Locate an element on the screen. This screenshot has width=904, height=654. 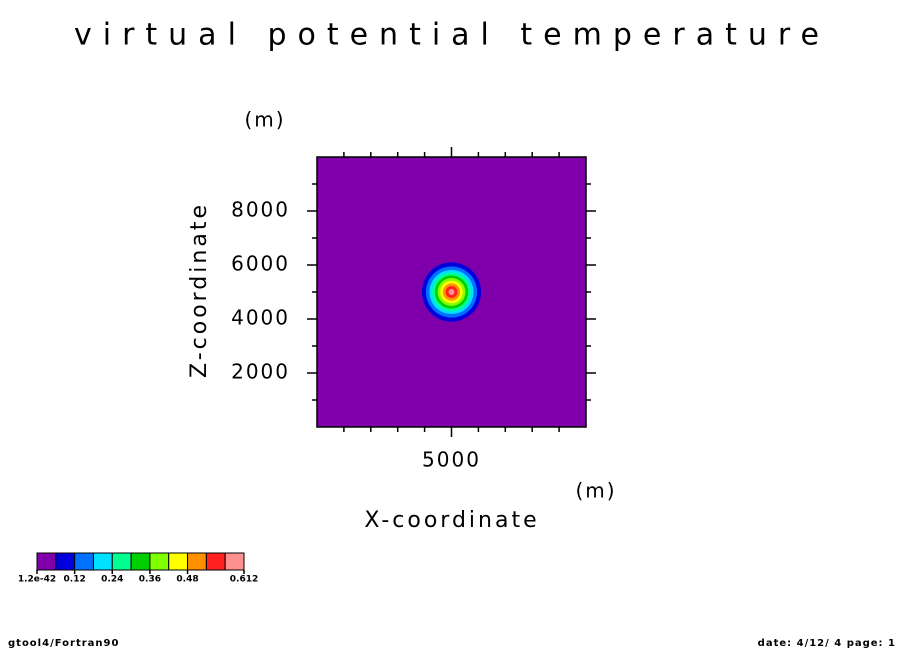
colorbar-label: 1.2e-42 is located at coordinates (37, 580).